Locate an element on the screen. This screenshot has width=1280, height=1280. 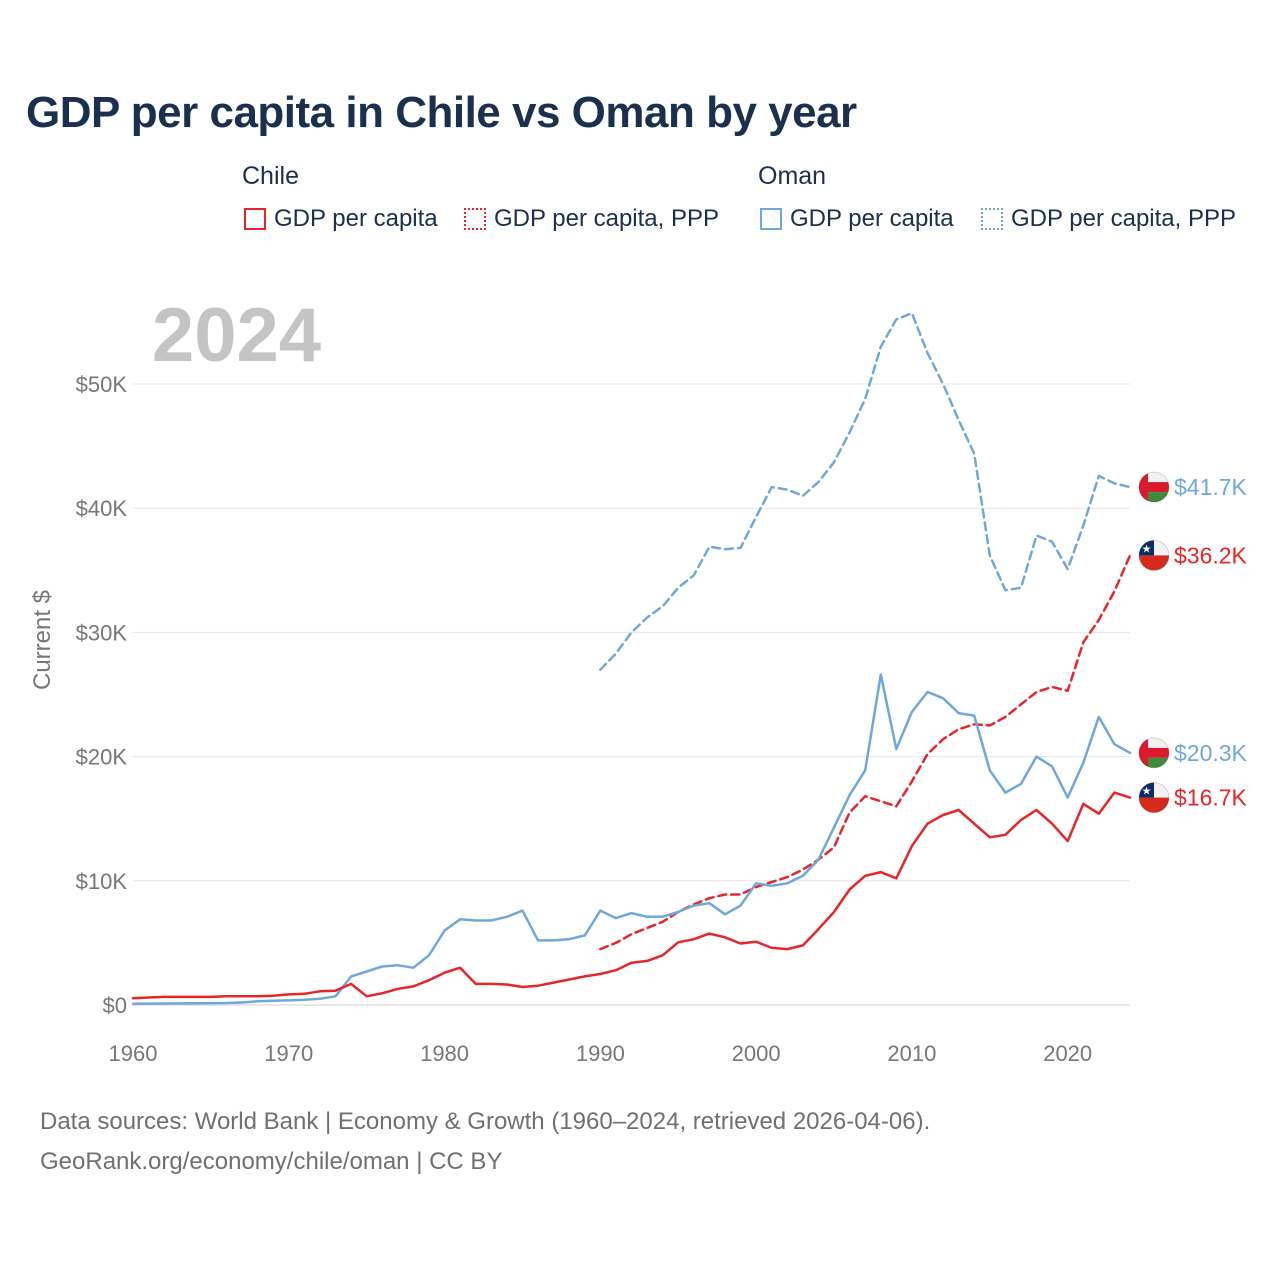
x-tick-label: 1970 is located at coordinates (288, 1053).